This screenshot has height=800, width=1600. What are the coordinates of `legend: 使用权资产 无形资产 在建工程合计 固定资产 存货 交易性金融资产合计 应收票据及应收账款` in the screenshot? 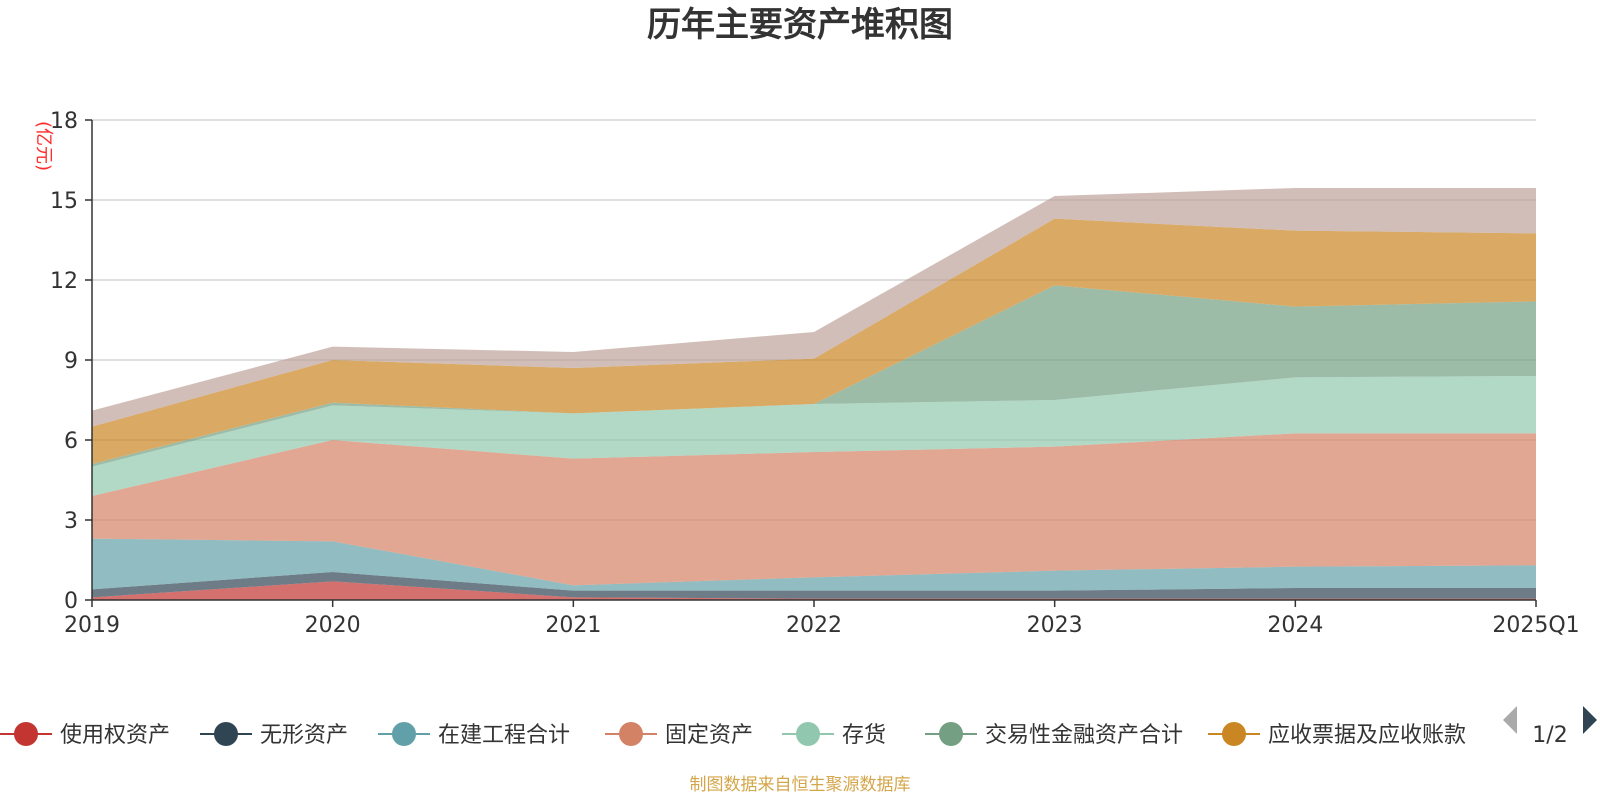 It's located at (733, 735).